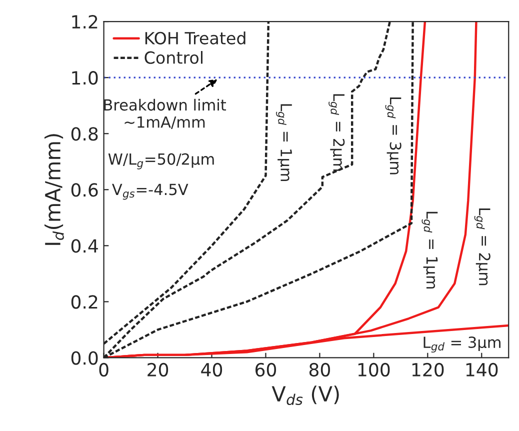 This screenshot has width=519, height=431. I want to click on y-tick-label: 0.6, so click(84, 190).